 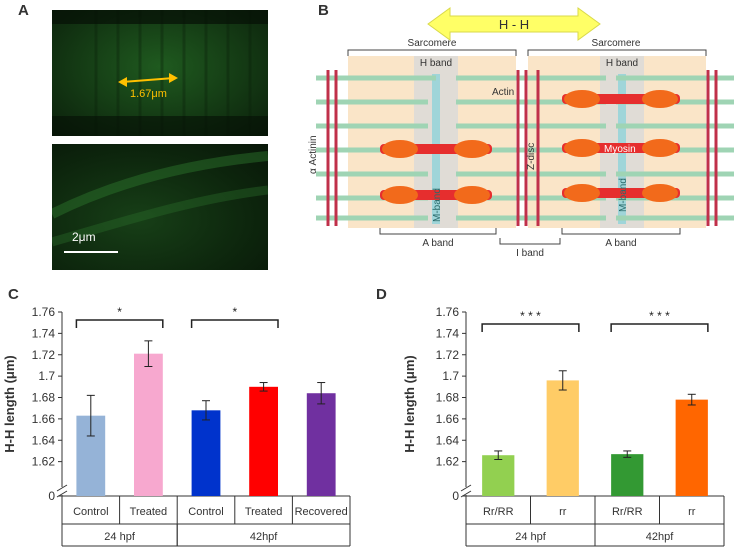 What do you see at coordinates (173, 78) in the screenshot?
I see `measure-arrowhead-right` at bounding box center [173, 78].